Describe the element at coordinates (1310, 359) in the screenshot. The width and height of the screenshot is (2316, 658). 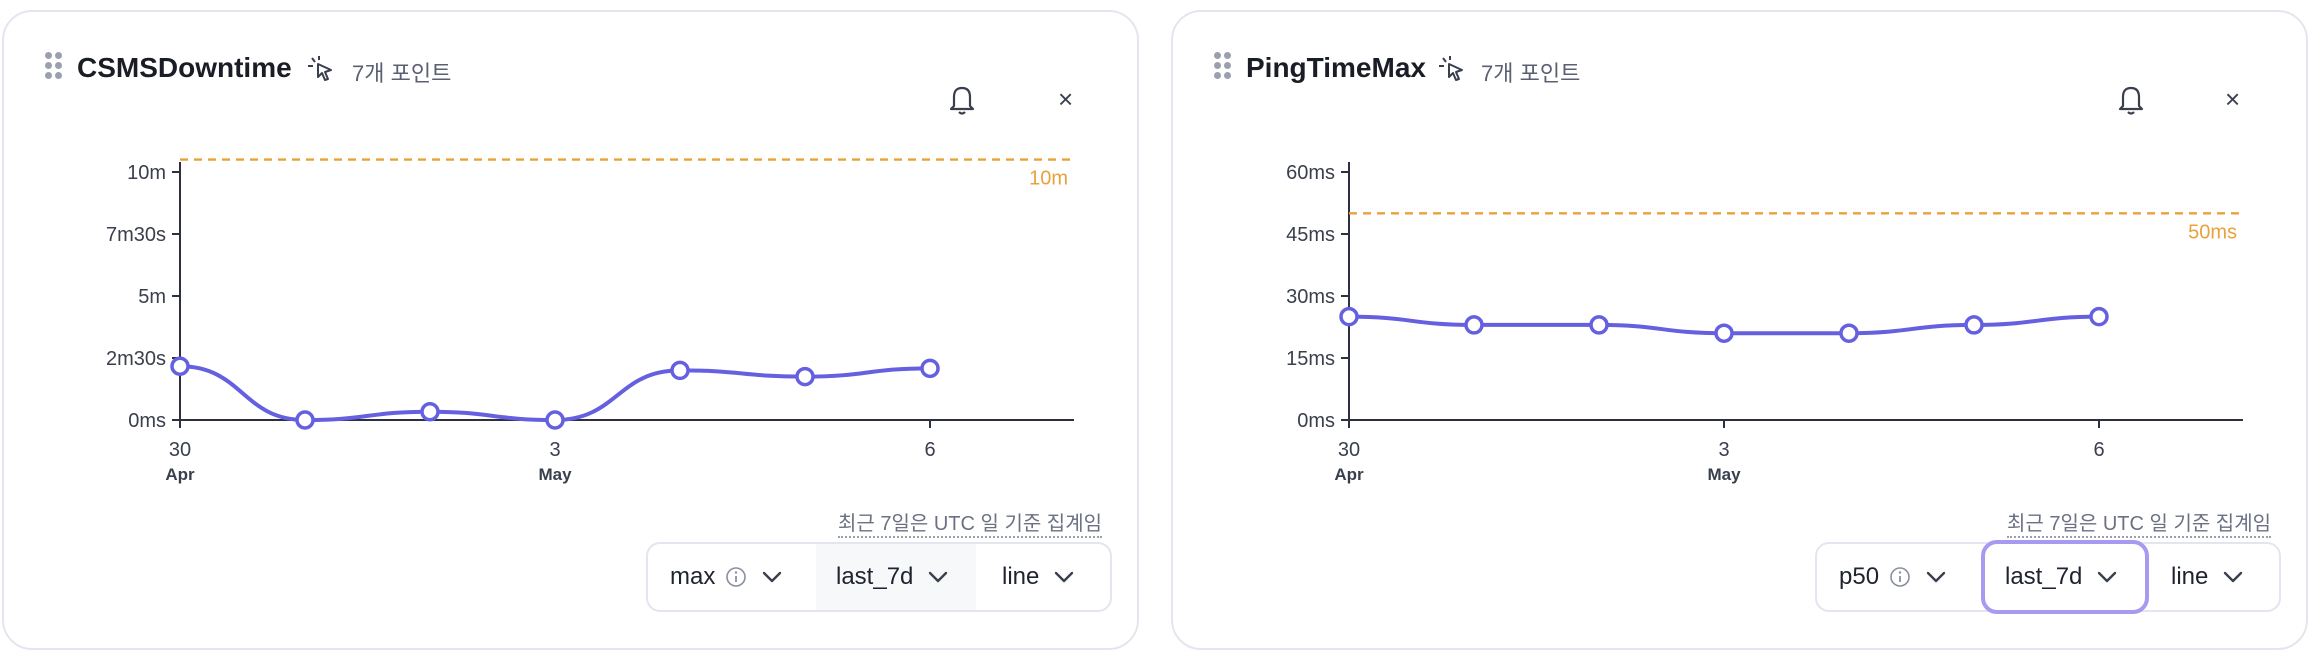
I see `y-tick-label: 15ms` at that location.